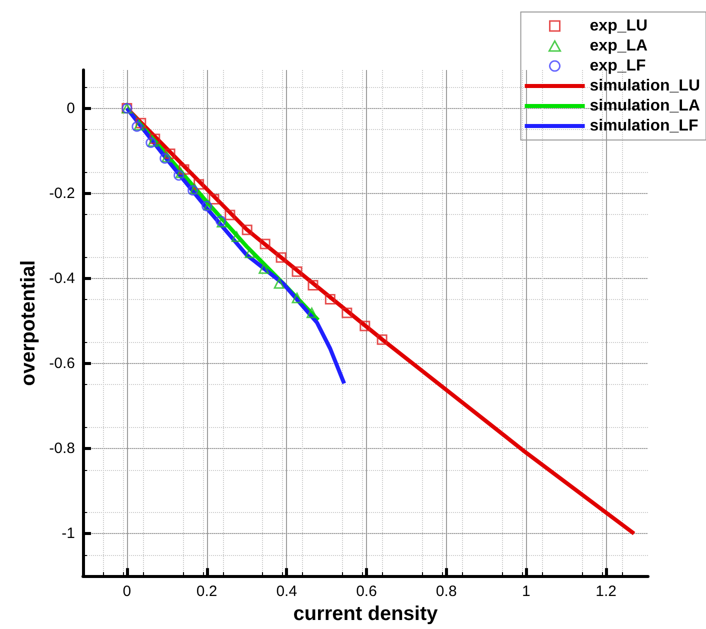 This screenshot has width=706, height=629. I want to click on legend-label: simulation_LU, so click(645, 86).